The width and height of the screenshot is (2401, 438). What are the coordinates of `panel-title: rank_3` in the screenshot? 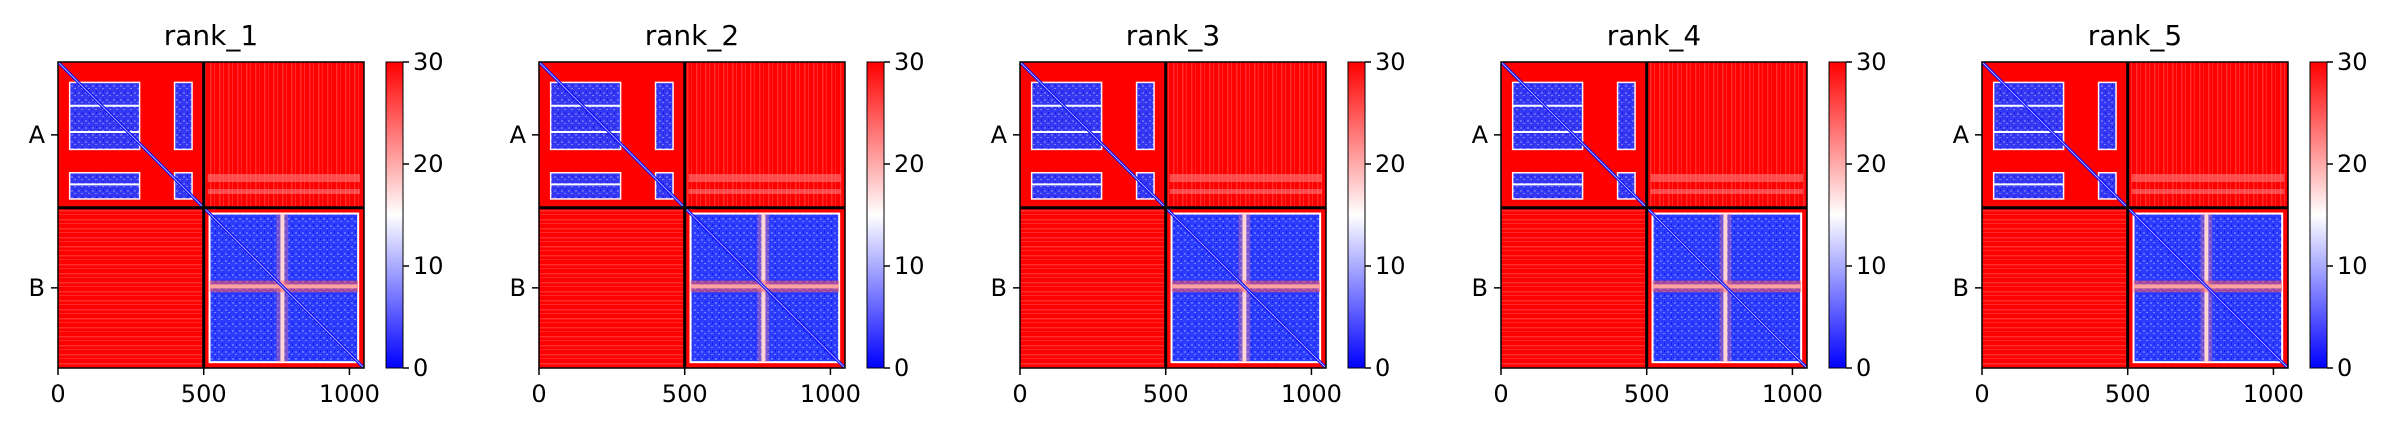 It's located at (1173, 35).